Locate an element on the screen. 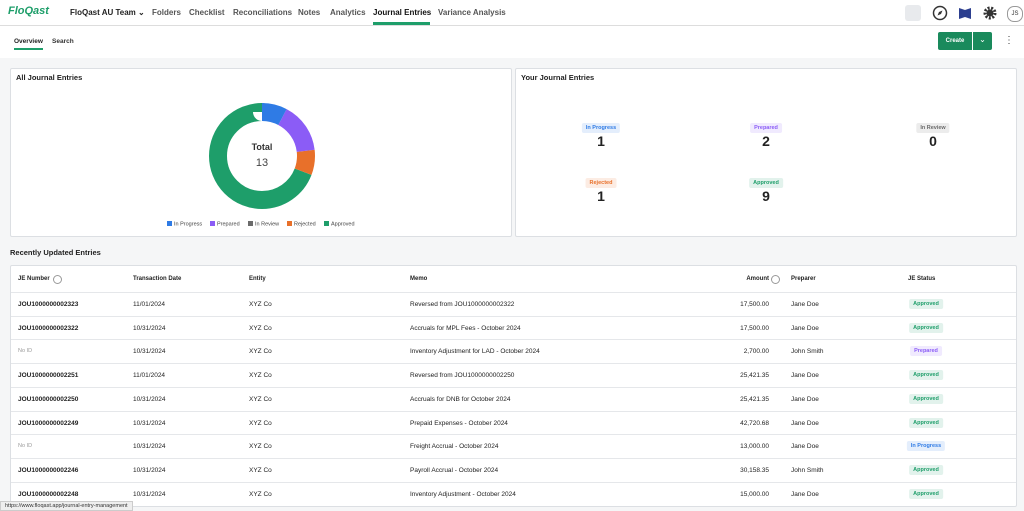 The width and height of the screenshot is (1024, 511). team-name: FloQast AU Team is located at coordinates (103, 12).